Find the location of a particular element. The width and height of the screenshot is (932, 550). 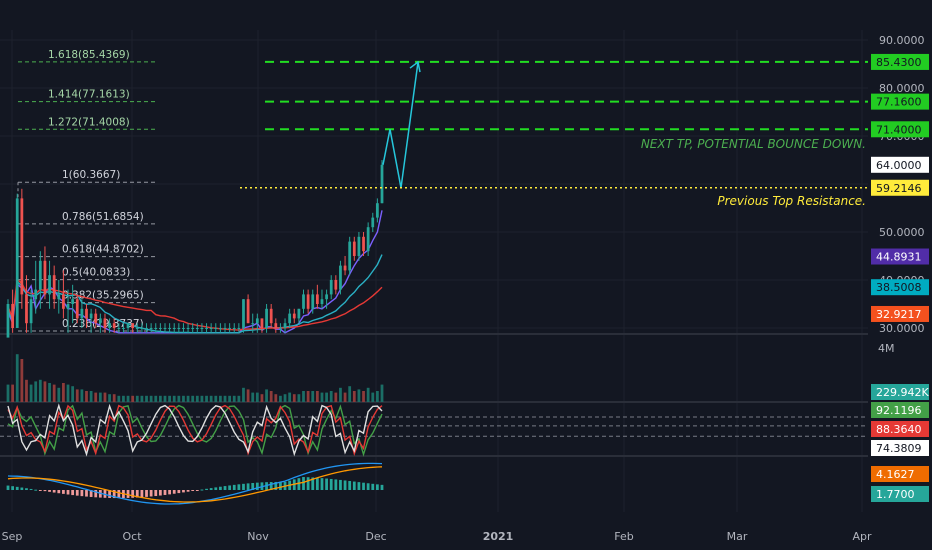

y-tick-label-1: 80.0000 is located at coordinates (902, 88).